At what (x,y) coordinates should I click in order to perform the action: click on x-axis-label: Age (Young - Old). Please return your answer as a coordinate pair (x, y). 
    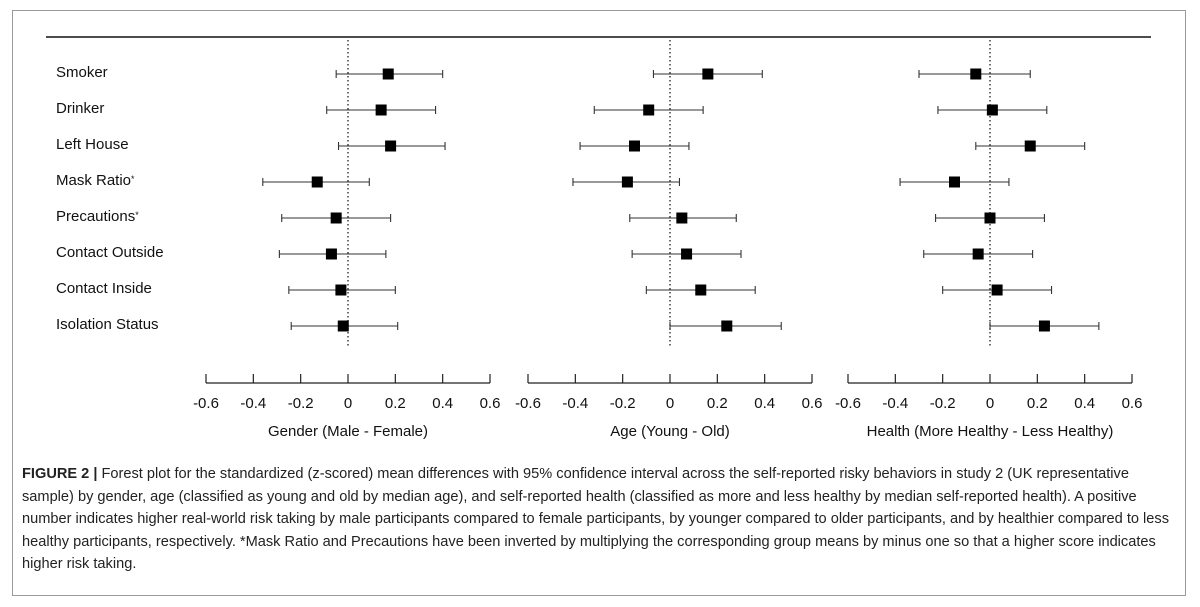
    Looking at the image, I should click on (670, 431).